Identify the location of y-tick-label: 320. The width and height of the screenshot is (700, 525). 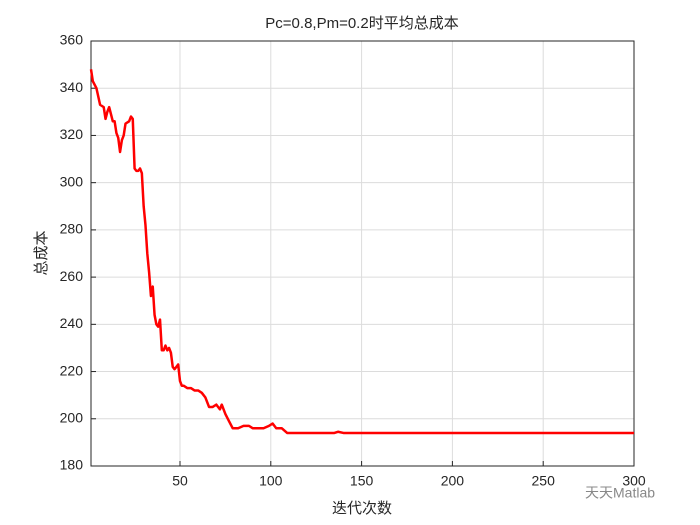
(72, 134).